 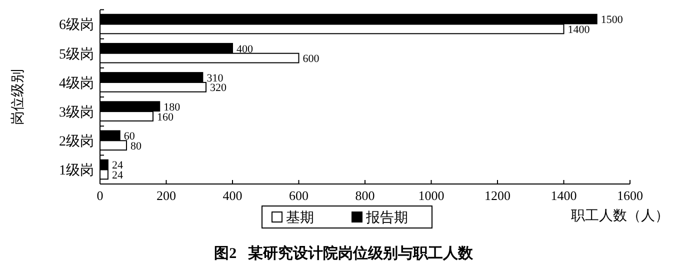 What do you see at coordinates (76, 83) in the screenshot?
I see `y-tick-label: 4级岗` at bounding box center [76, 83].